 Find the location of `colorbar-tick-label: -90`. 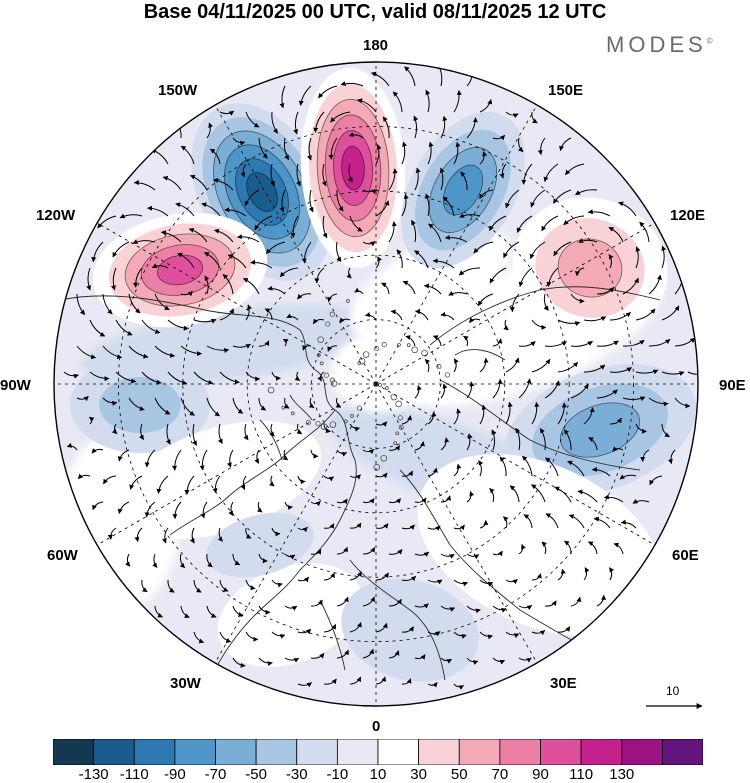

colorbar-tick-label: -90 is located at coordinates (175, 774).